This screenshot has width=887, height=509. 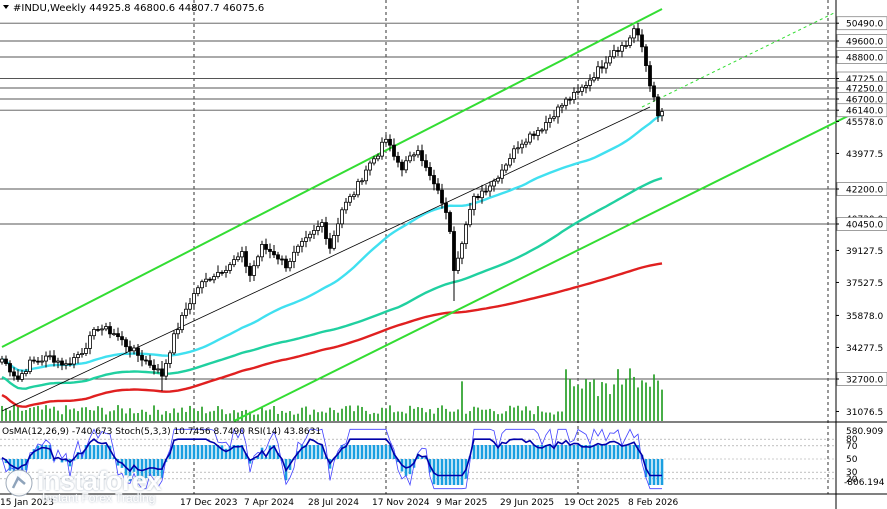 What do you see at coordinates (99, 498) in the screenshot?
I see `watermark-tagline: Instant Forex Trading` at bounding box center [99, 498].